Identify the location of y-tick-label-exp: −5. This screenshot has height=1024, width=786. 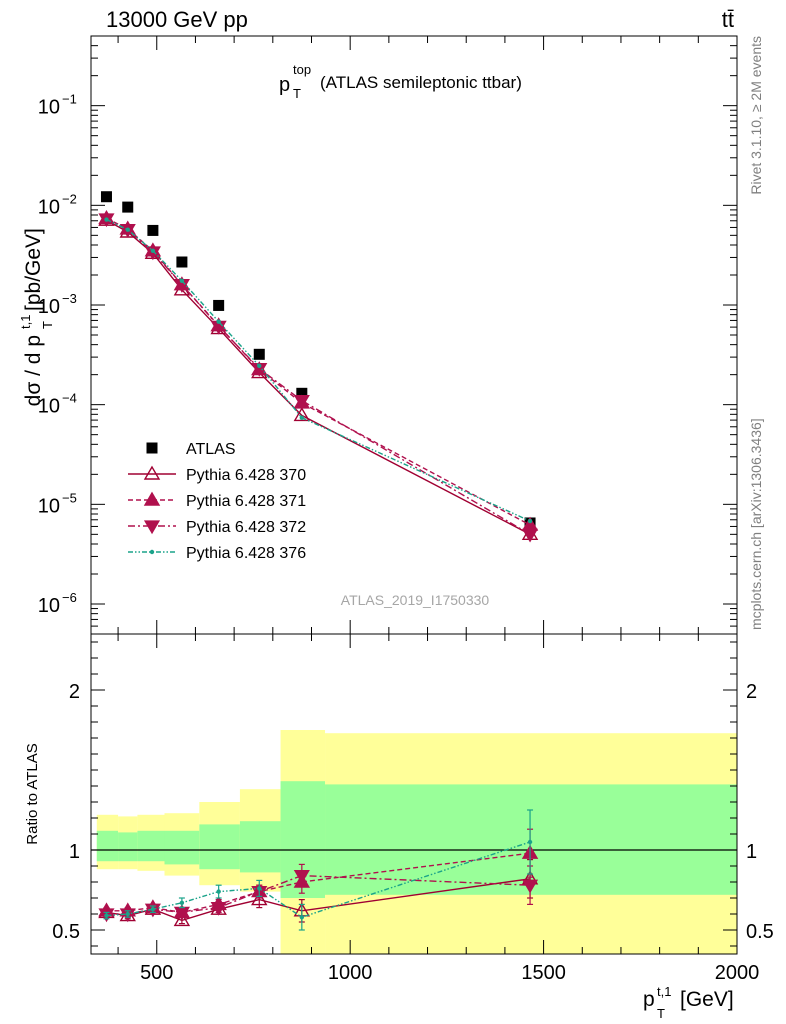
(69, 497).